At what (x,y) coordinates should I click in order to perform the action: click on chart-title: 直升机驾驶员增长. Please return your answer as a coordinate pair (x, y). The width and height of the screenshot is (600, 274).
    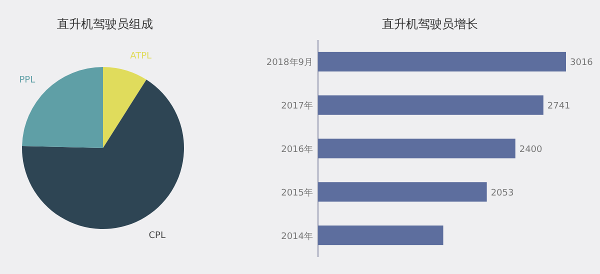
    Looking at the image, I should click on (430, 24).